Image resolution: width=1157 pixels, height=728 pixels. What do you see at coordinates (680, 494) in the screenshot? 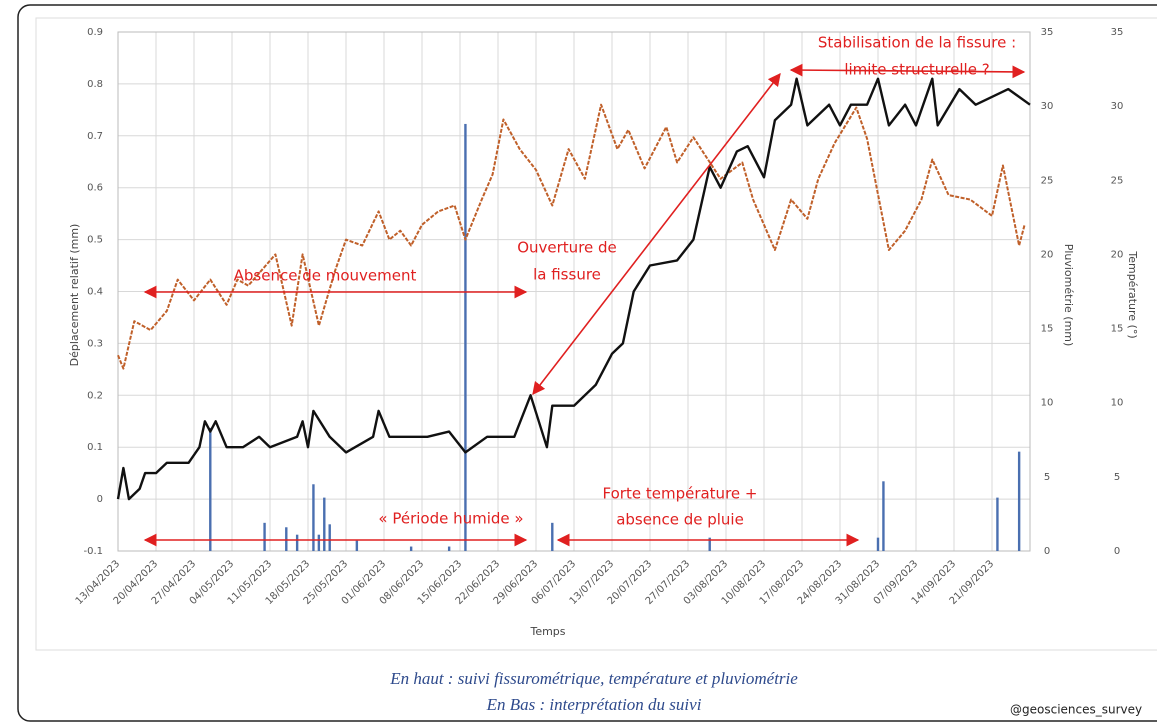
I see `annotation: Forte température +` at bounding box center [680, 494].